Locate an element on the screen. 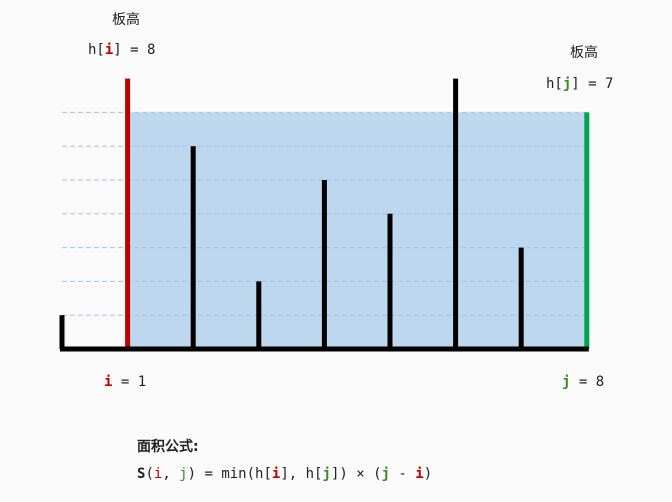 Image resolution: width=672 pixels, height=502 pixels. right-h-var: j is located at coordinates (567, 84).